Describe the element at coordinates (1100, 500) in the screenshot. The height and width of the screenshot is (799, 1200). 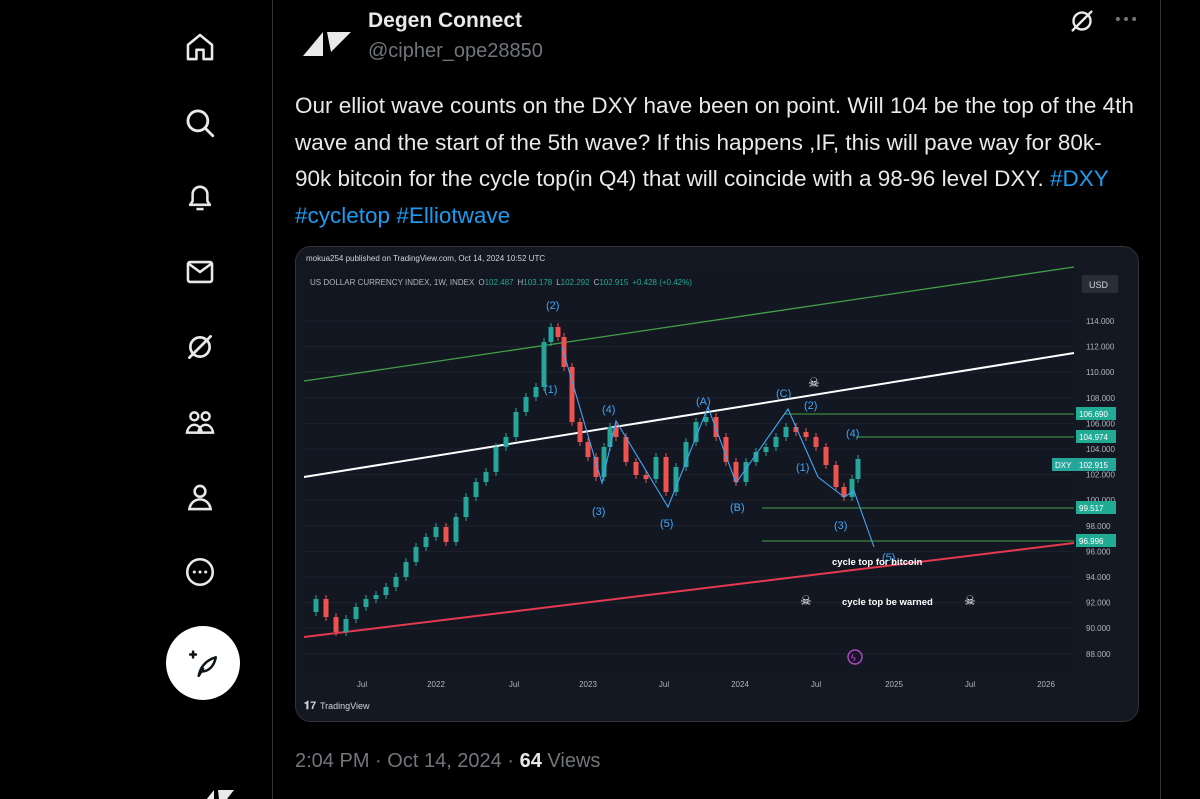
I see `y-tick-label: 100.000` at that location.